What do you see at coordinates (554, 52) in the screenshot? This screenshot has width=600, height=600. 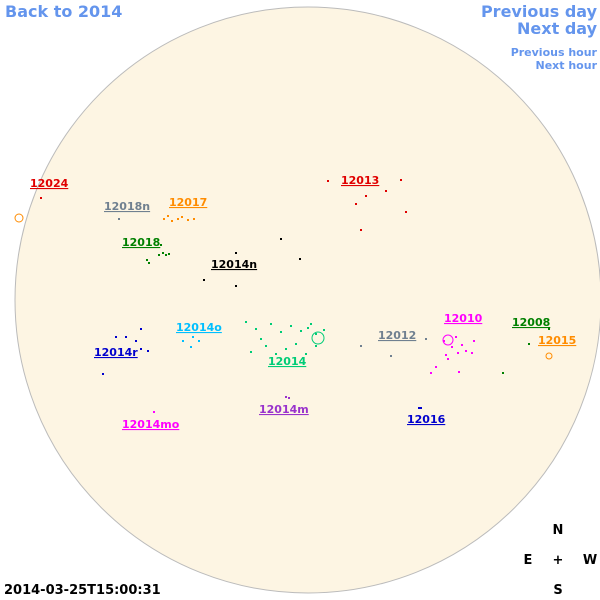 I see `previous-hour-link: Previous hour` at bounding box center [554, 52].